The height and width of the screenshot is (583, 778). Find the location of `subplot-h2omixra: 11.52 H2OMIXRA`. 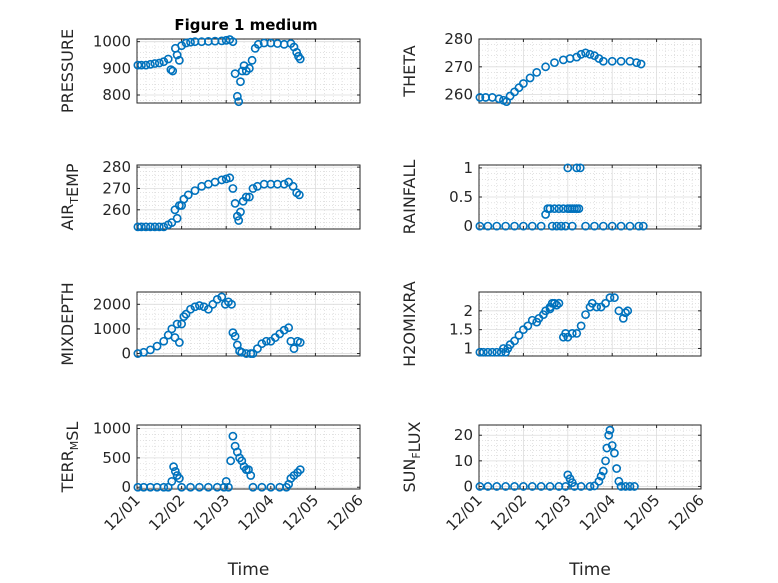

subplot-h2omixra: 11.52 H2OMIXRA is located at coordinates (551, 324).